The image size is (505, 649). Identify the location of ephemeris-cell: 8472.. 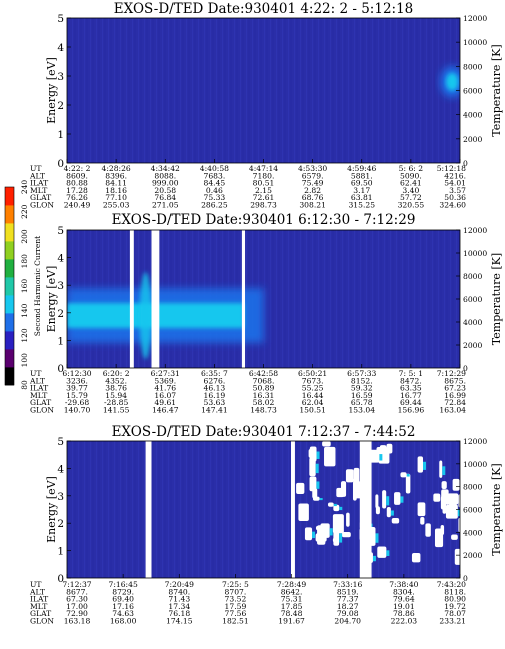
(411, 380).